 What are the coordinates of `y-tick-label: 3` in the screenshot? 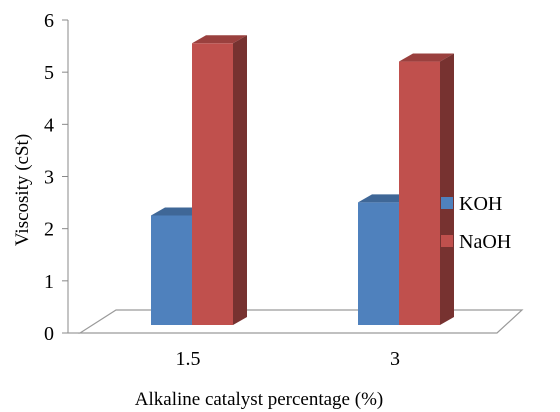 It's located at (49, 178).